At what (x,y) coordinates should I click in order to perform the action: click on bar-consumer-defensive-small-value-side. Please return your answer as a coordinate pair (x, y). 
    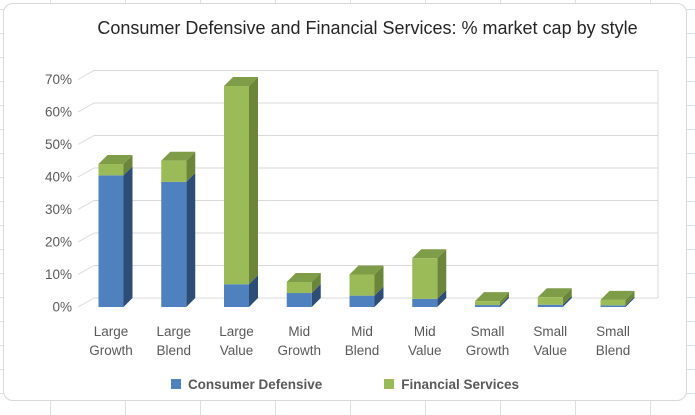
    Looking at the image, I should click on (567, 301).